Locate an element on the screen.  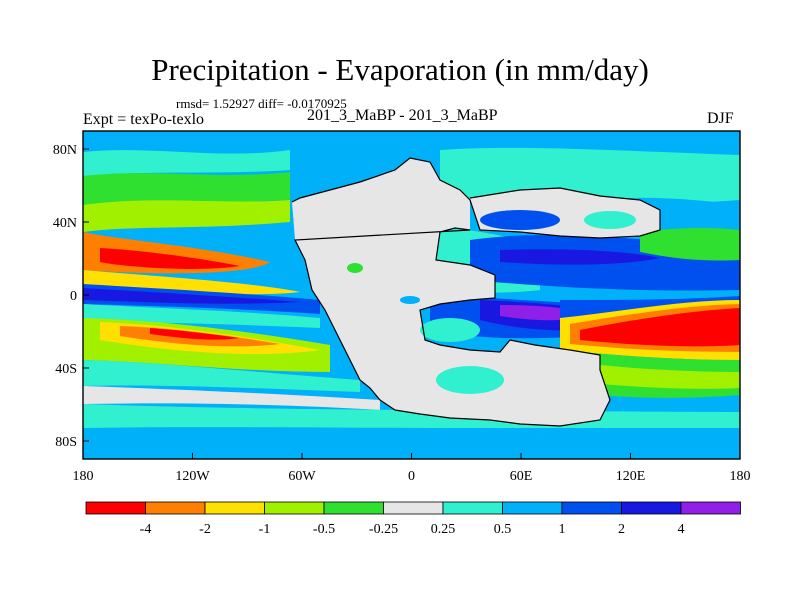
s-subtropical-red is located at coordinates (195, 334).